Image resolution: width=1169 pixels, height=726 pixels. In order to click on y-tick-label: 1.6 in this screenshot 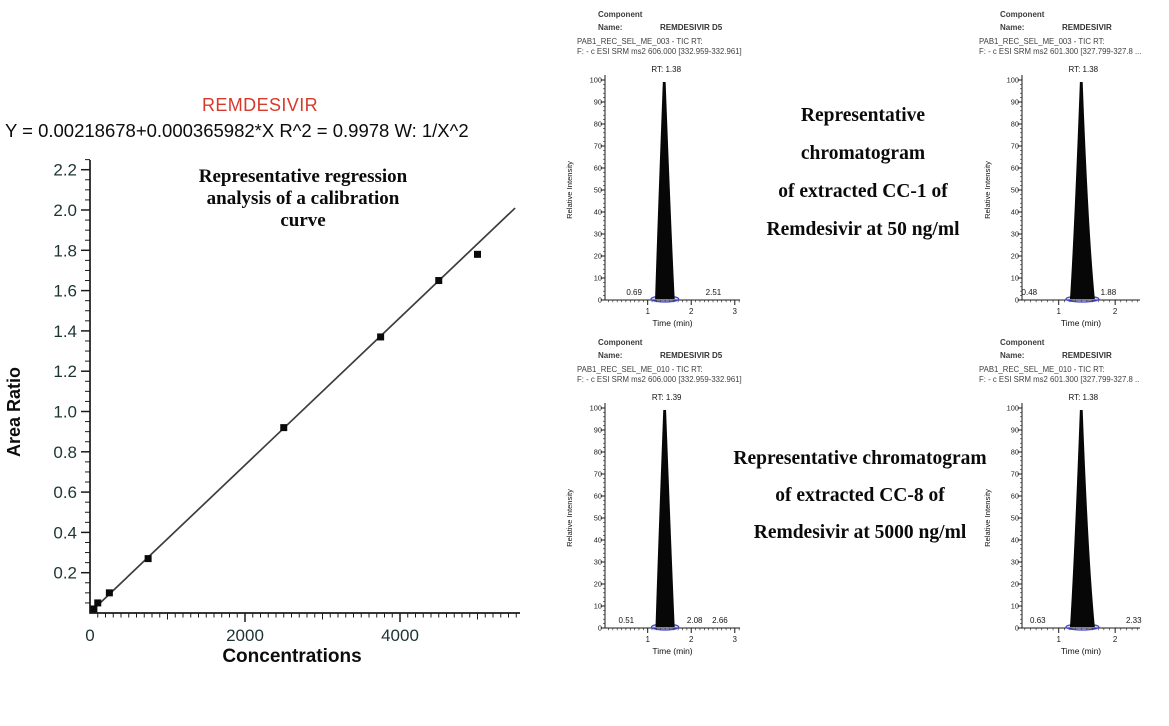, I will do `click(65, 291)`.